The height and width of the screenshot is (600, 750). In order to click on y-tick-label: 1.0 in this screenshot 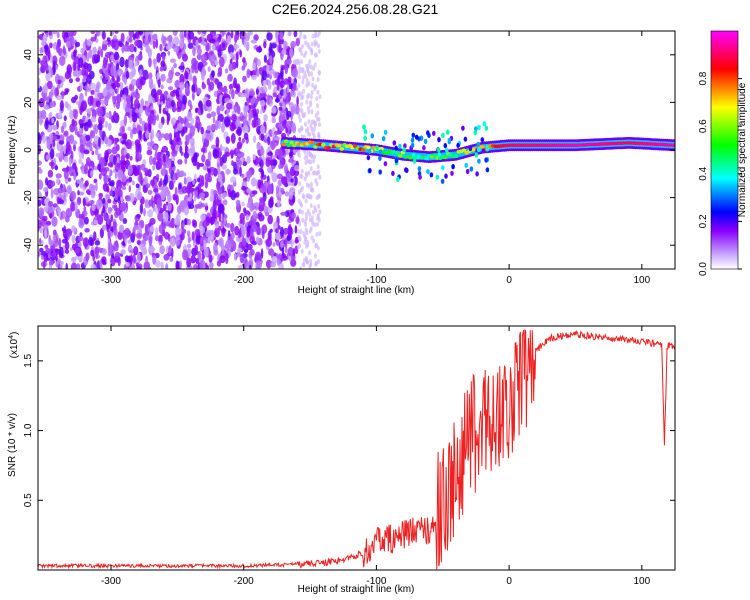, I will do `click(28, 430)`.